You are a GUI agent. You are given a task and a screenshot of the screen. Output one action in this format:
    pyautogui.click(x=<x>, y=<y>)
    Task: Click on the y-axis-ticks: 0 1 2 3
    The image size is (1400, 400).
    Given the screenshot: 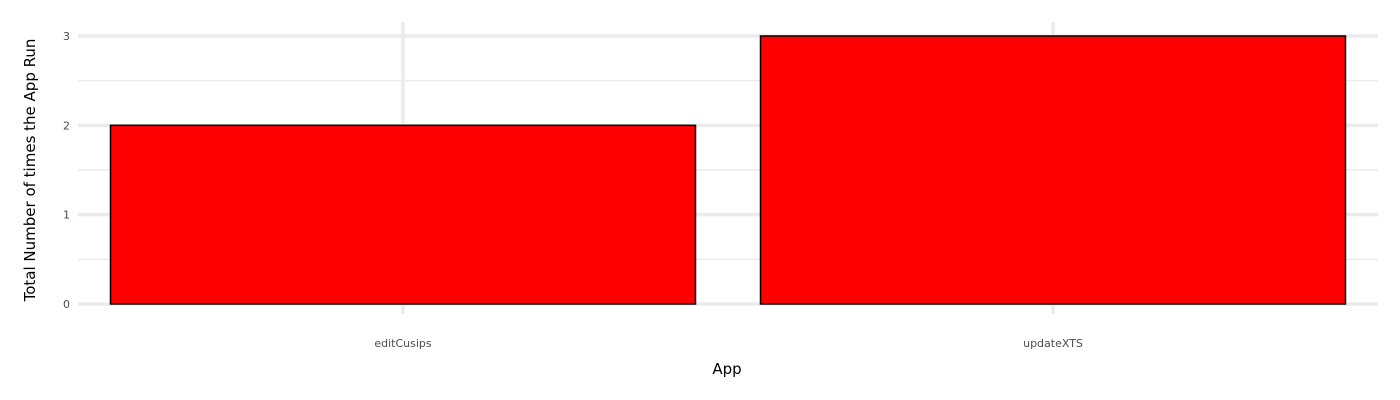 What is the action you would take?
    pyautogui.click(x=66, y=170)
    